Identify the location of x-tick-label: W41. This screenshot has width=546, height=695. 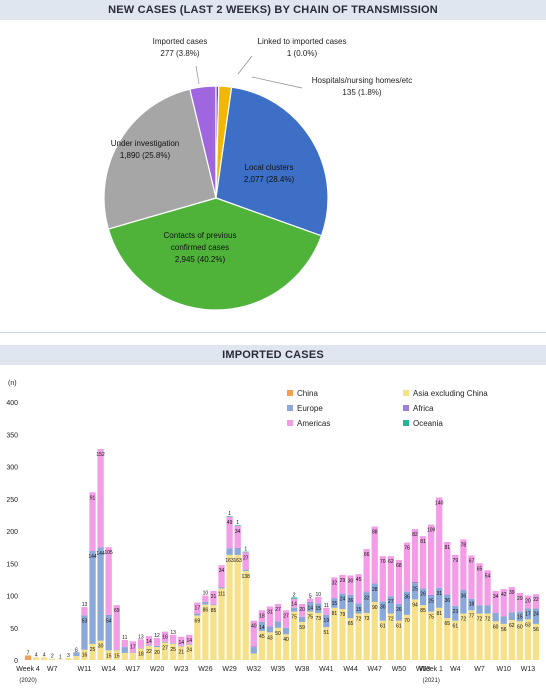
(326, 669).